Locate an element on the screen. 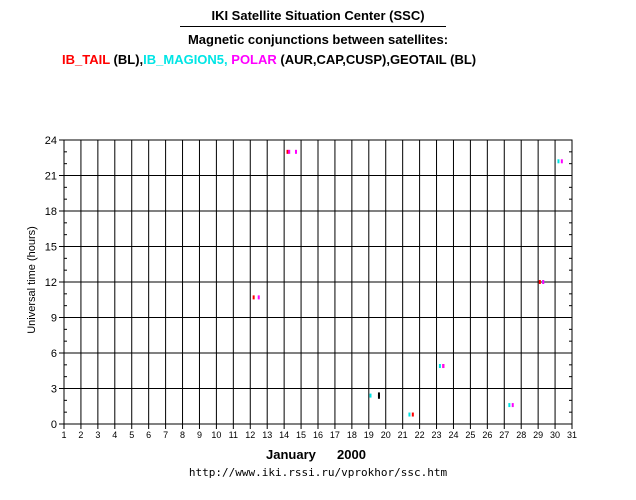  y-tick-label: 15 is located at coordinates (51, 248).